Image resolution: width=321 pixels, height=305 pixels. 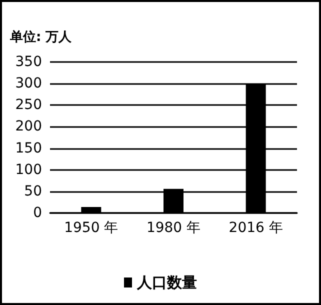 I want to click on y-tick-label: 350, so click(x=28, y=62).